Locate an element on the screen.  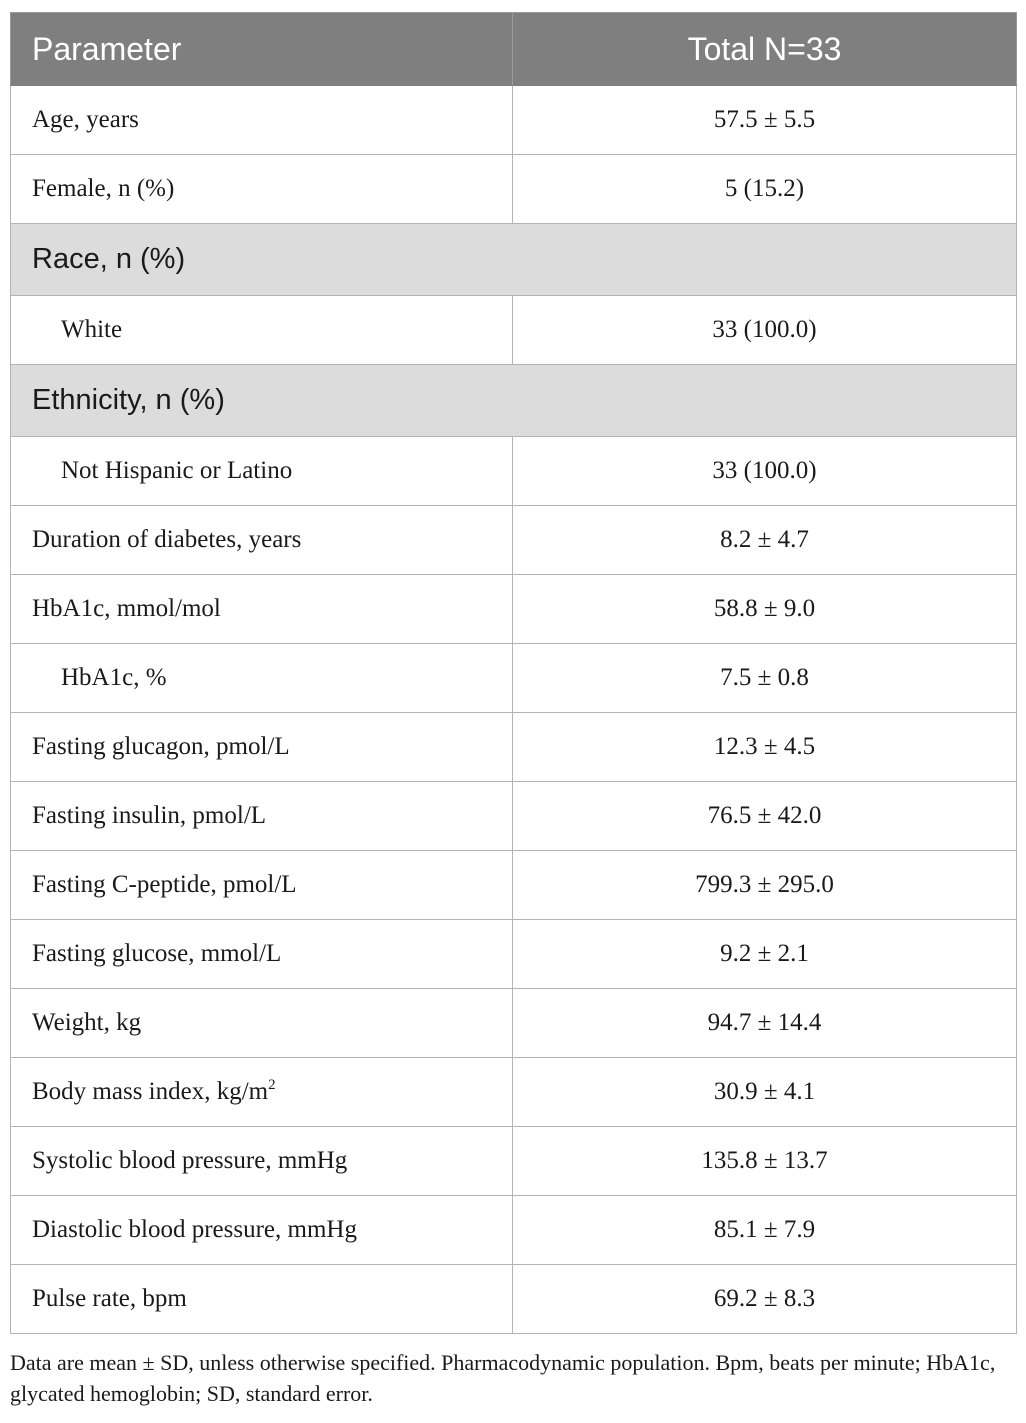
value-cell: 8.2 ± 4.7 is located at coordinates (764, 540).